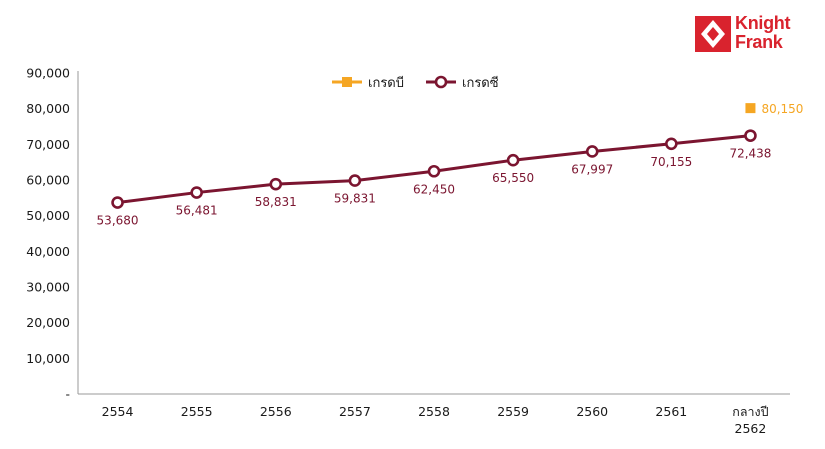 This screenshot has height=449, width=825. What do you see at coordinates (386, 83) in the screenshot?
I see `legend-label: เกรดบี` at bounding box center [386, 83].